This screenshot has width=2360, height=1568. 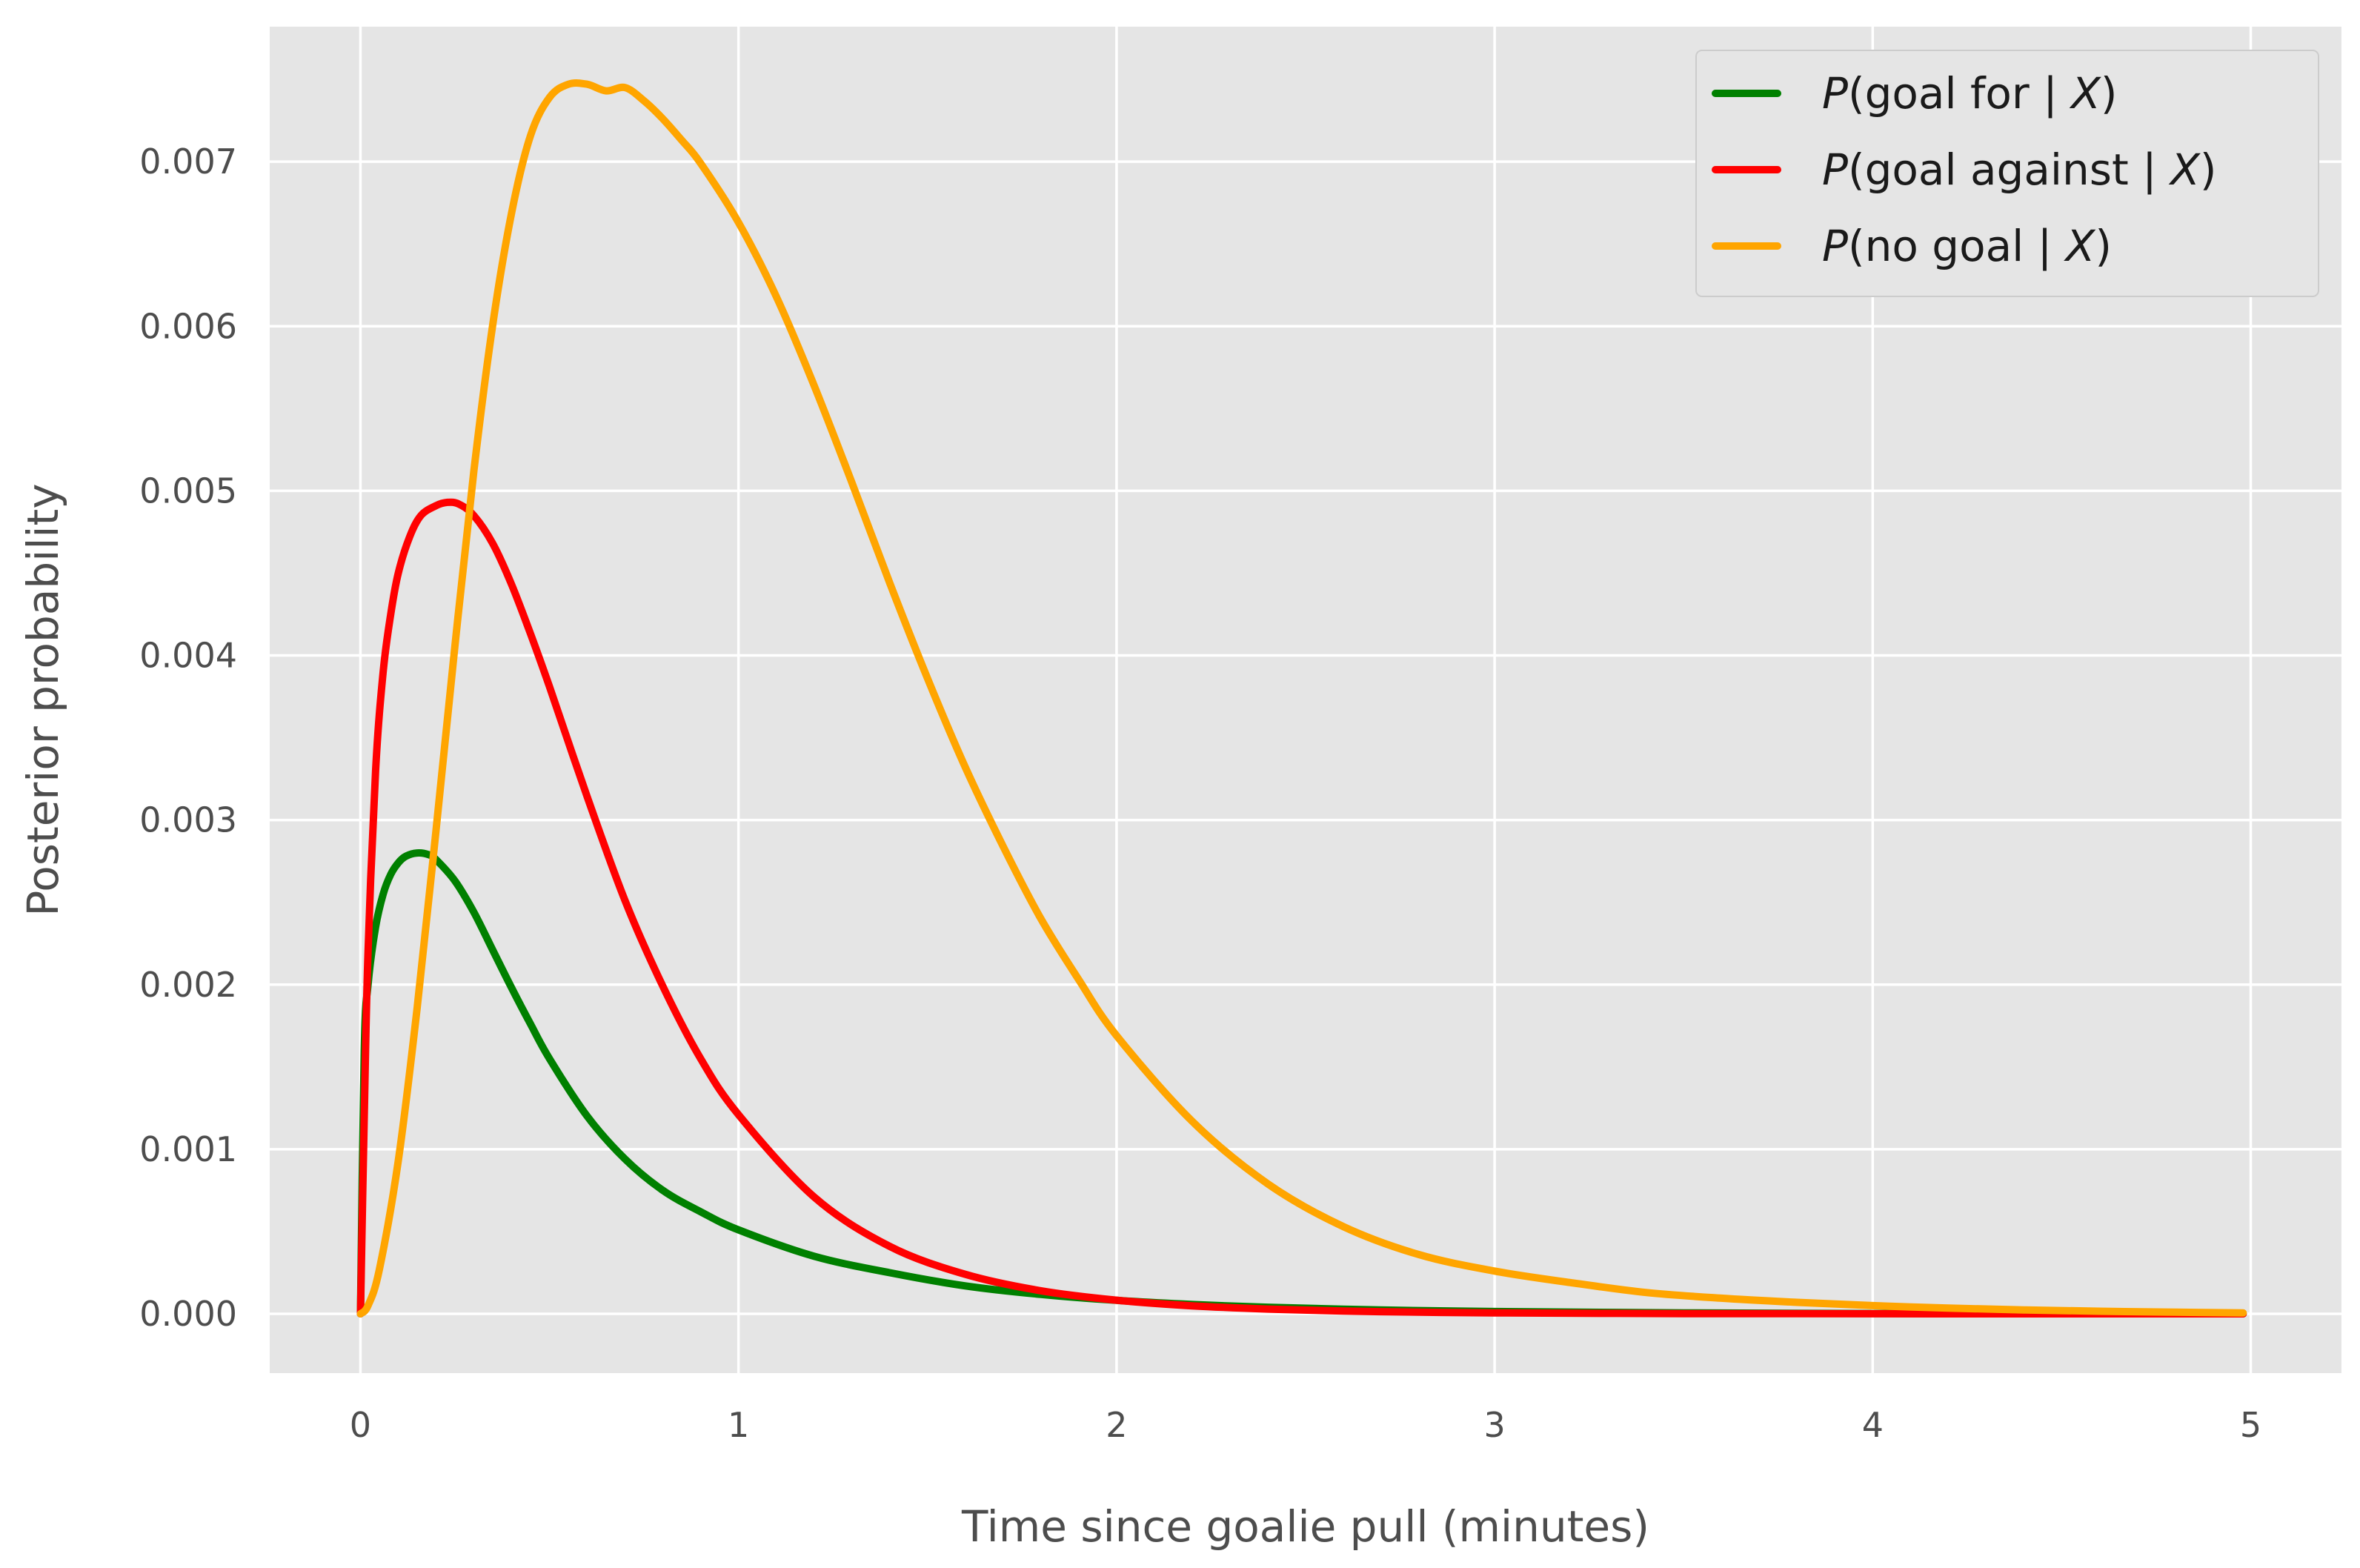 What do you see at coordinates (2250, 1425) in the screenshot?
I see `x-tick-label: 5` at bounding box center [2250, 1425].